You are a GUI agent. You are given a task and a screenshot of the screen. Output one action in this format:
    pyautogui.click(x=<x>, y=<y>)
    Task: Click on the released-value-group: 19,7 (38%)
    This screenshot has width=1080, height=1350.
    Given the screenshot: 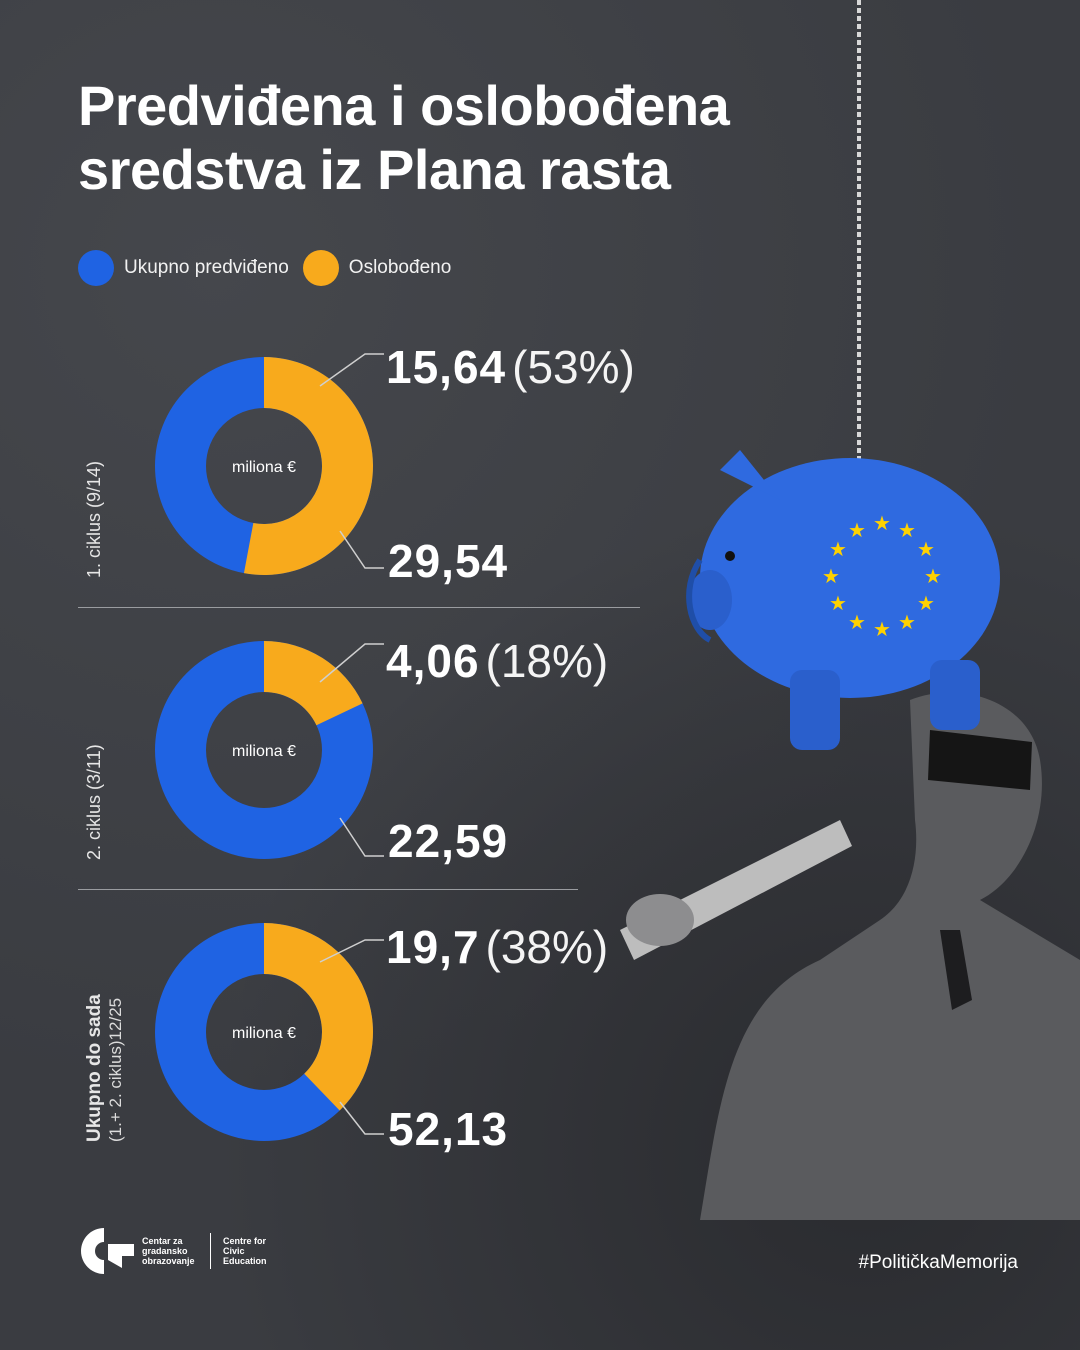 What is the action you would take?
    pyautogui.click(x=497, y=947)
    